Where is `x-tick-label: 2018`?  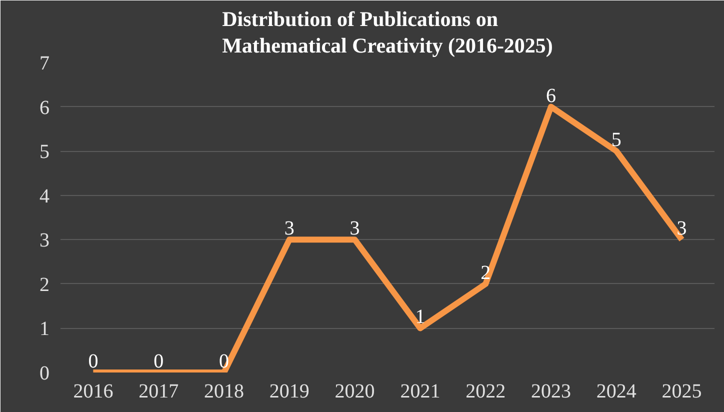 x-tick-label: 2018 is located at coordinates (224, 391).